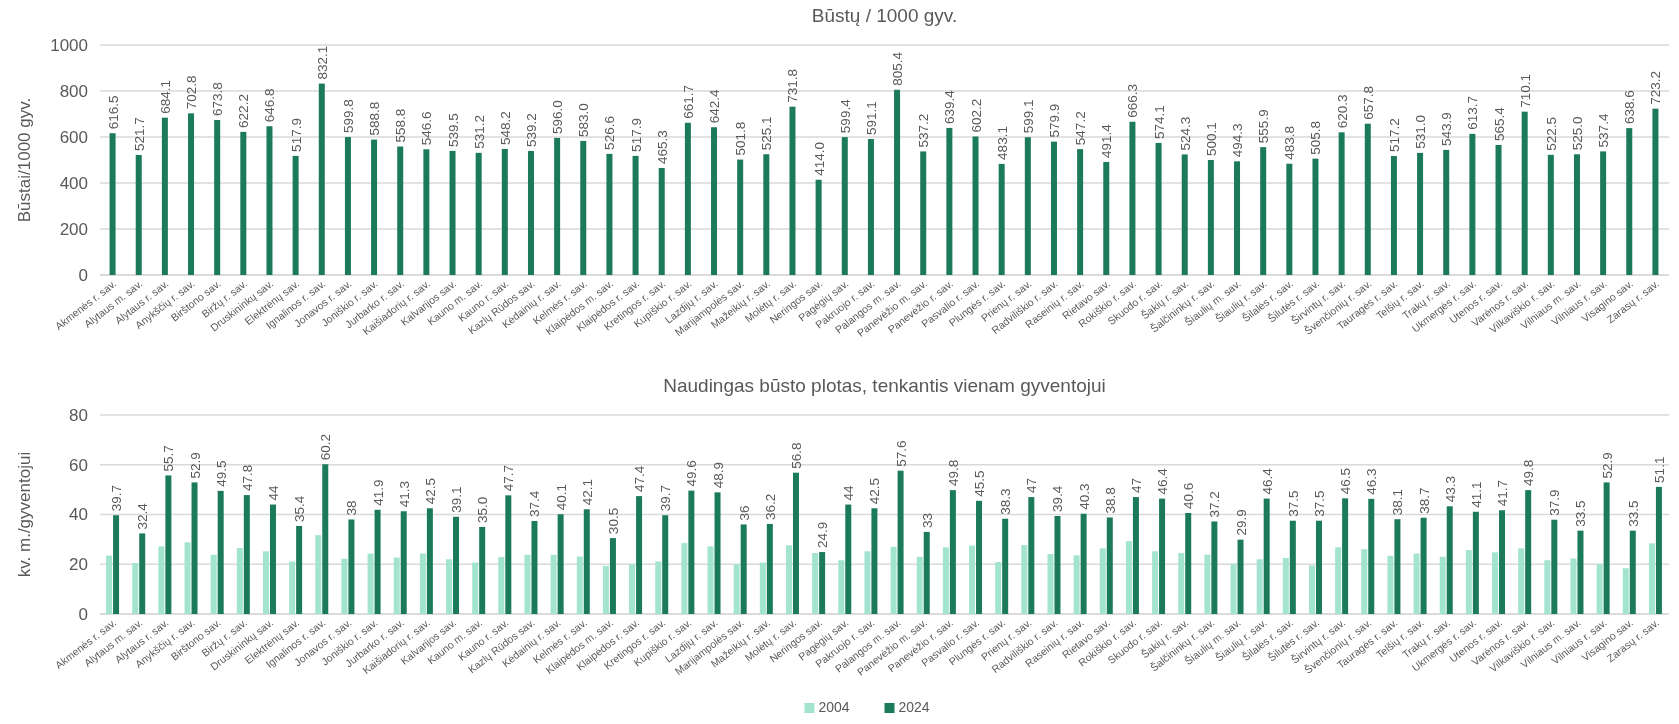  I want to click on data-label: 49.8, so click(1529, 473).